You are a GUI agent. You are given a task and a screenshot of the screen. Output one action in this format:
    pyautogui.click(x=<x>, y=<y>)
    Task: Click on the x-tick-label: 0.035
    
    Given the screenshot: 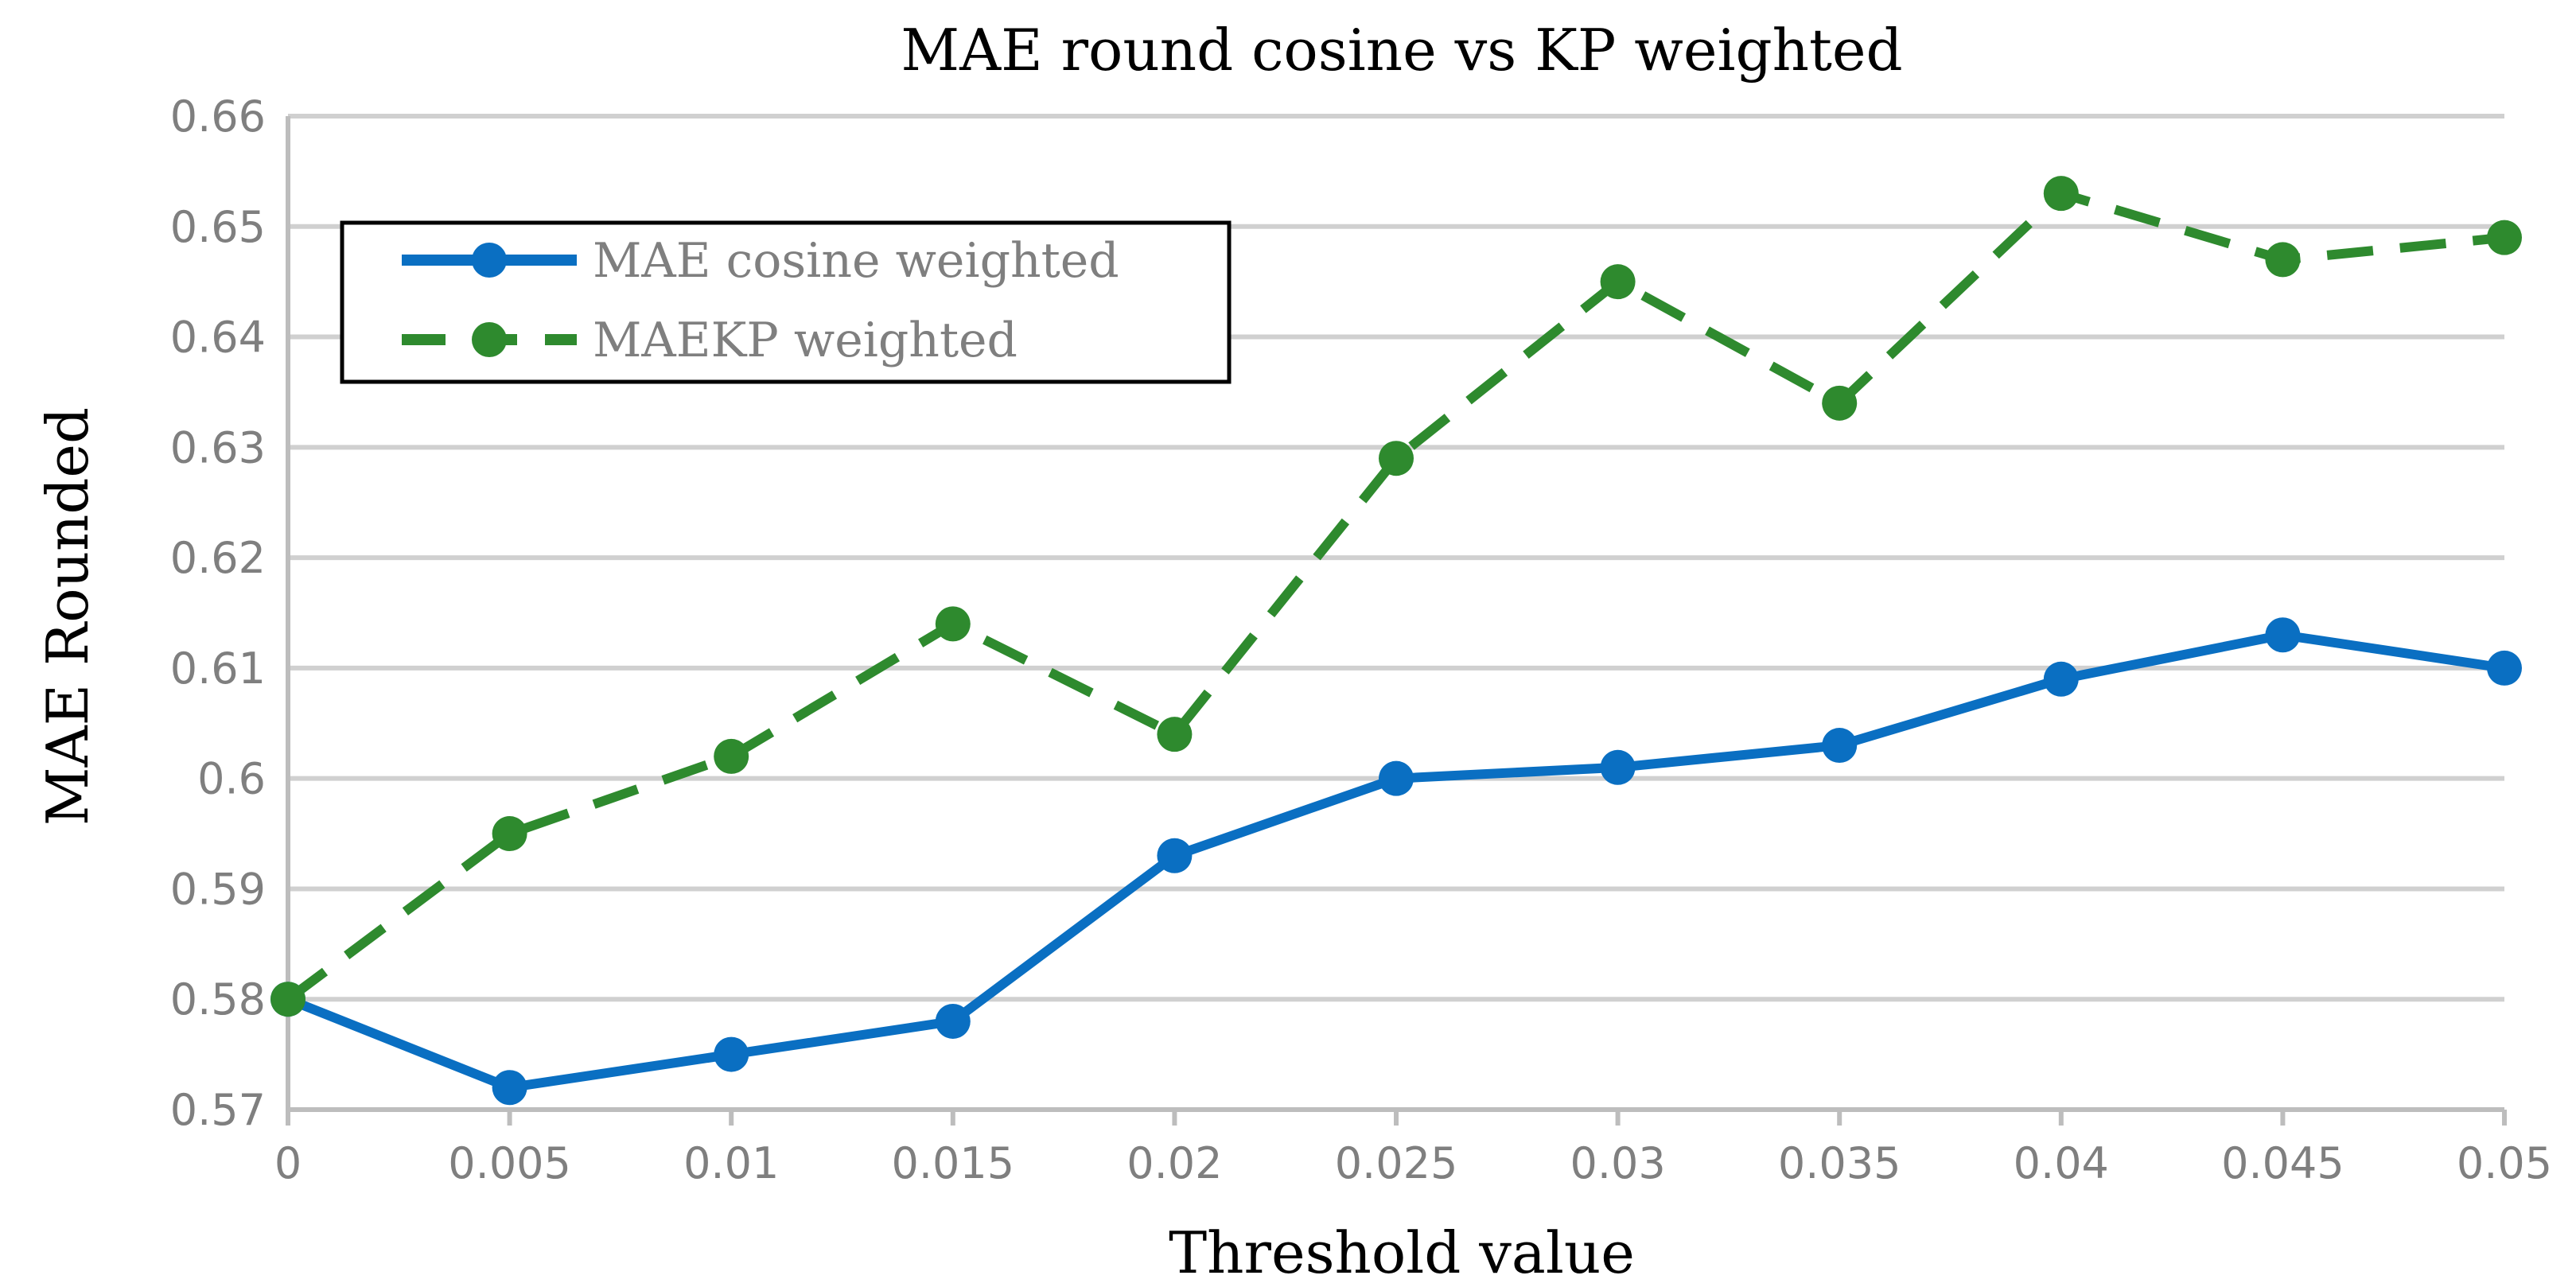 What is the action you would take?
    pyautogui.click(x=1840, y=1163)
    